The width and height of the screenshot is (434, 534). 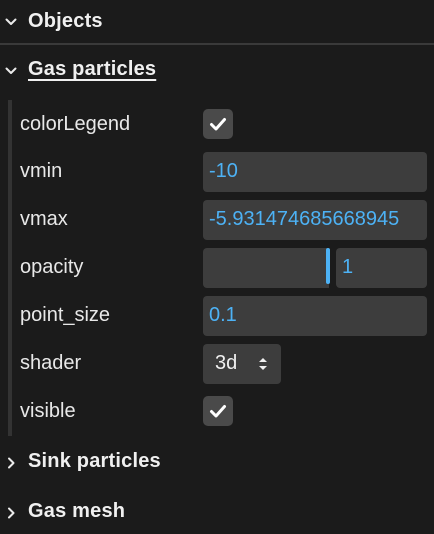 I want to click on opacity-slider-handle, so click(x=328, y=266).